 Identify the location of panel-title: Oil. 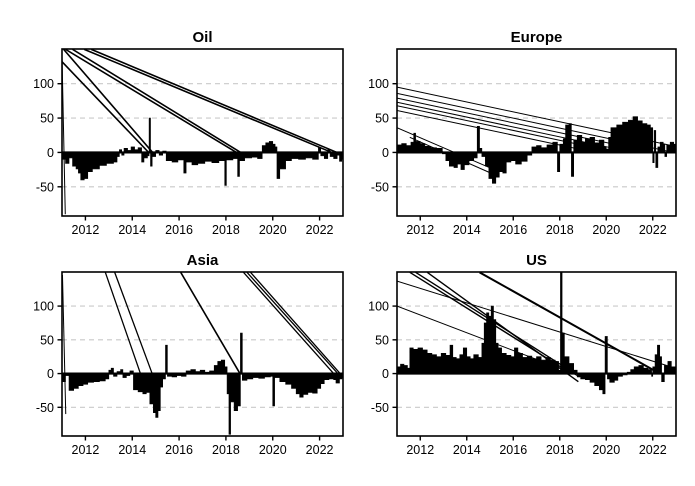
(202, 37).